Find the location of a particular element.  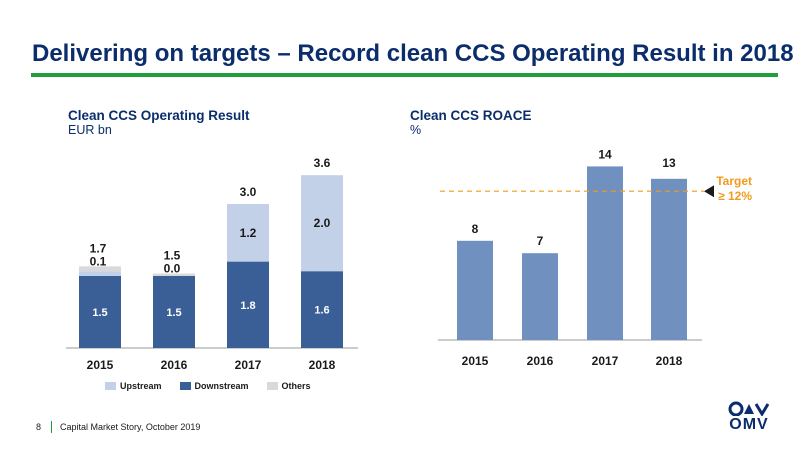

bar-downstream-2015 is located at coordinates (100, 312).